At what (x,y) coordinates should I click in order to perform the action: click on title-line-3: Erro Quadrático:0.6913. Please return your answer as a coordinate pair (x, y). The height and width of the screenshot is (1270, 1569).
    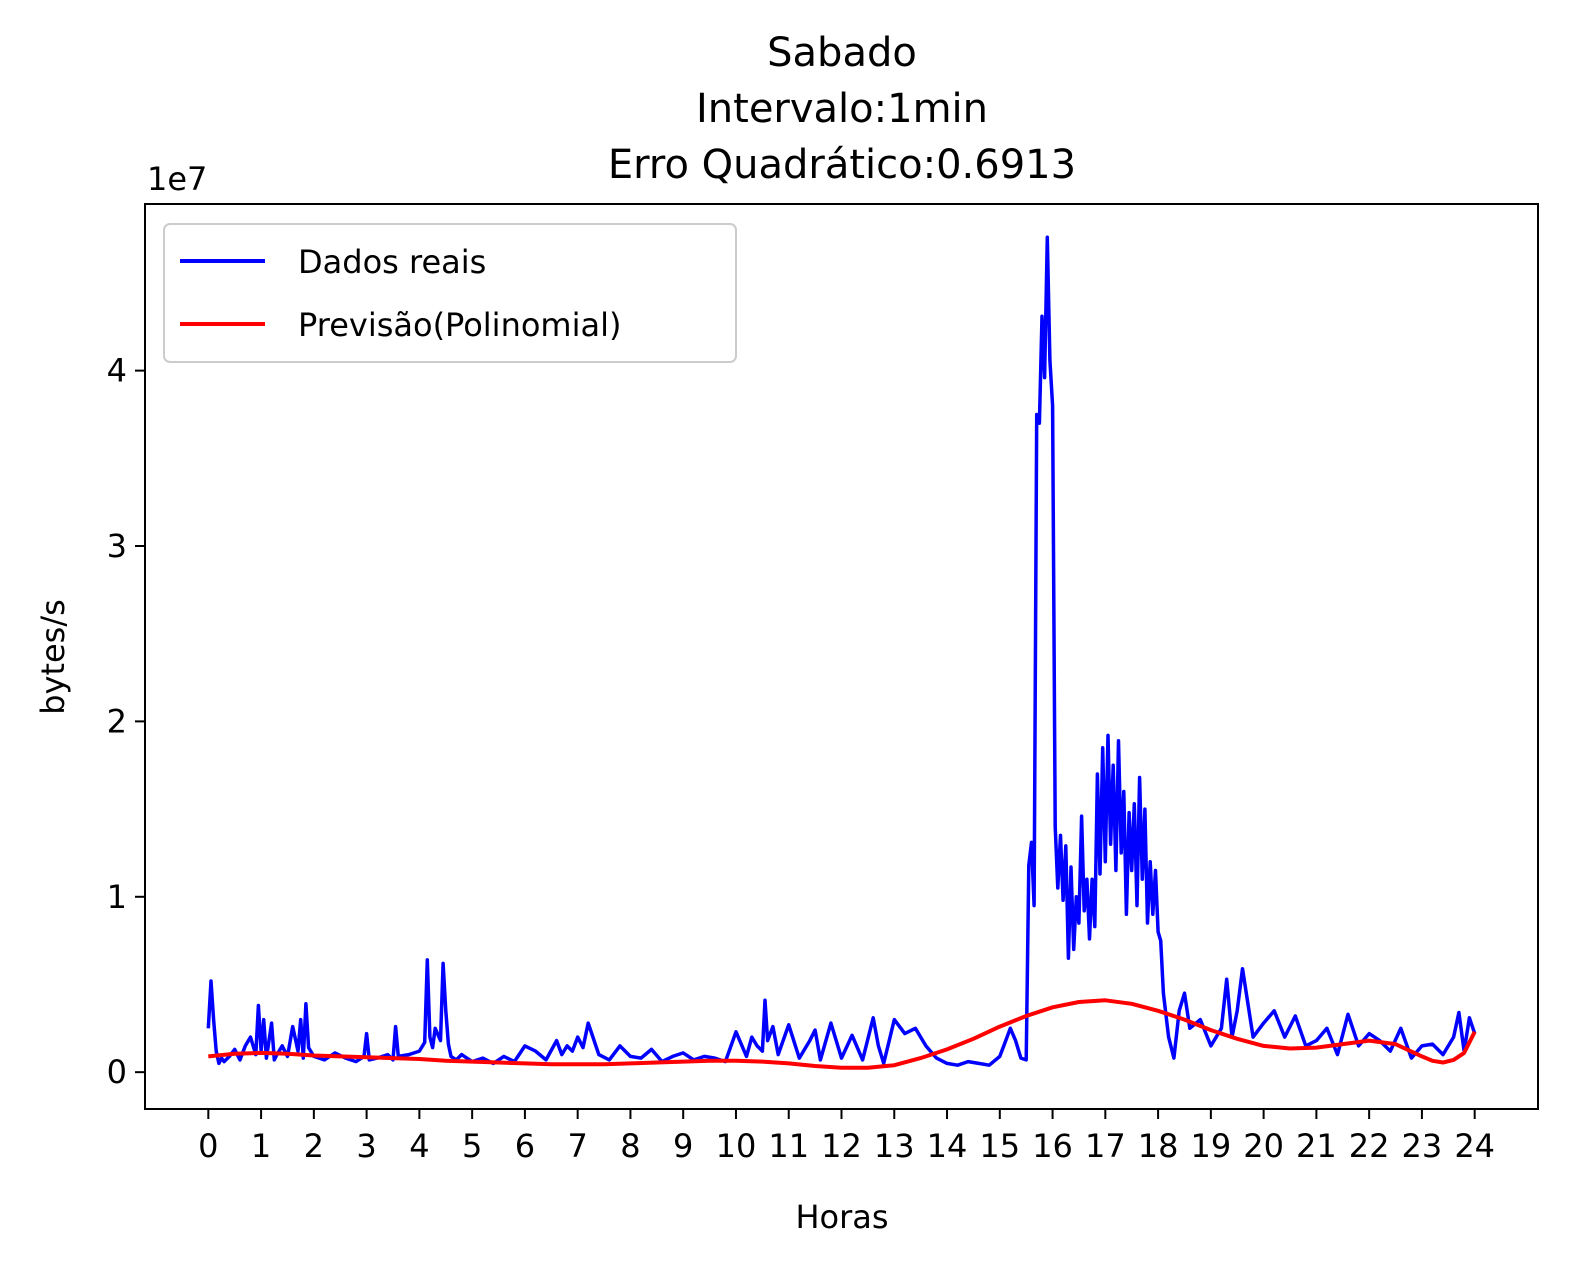
    Looking at the image, I should click on (842, 165).